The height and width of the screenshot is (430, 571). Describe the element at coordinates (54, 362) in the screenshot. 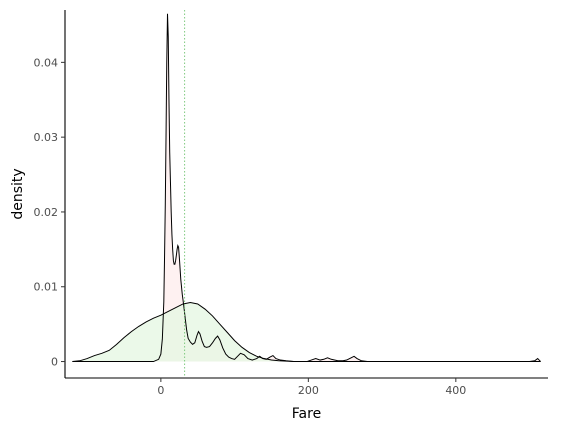

I see `y-tick-label: 0` at that location.